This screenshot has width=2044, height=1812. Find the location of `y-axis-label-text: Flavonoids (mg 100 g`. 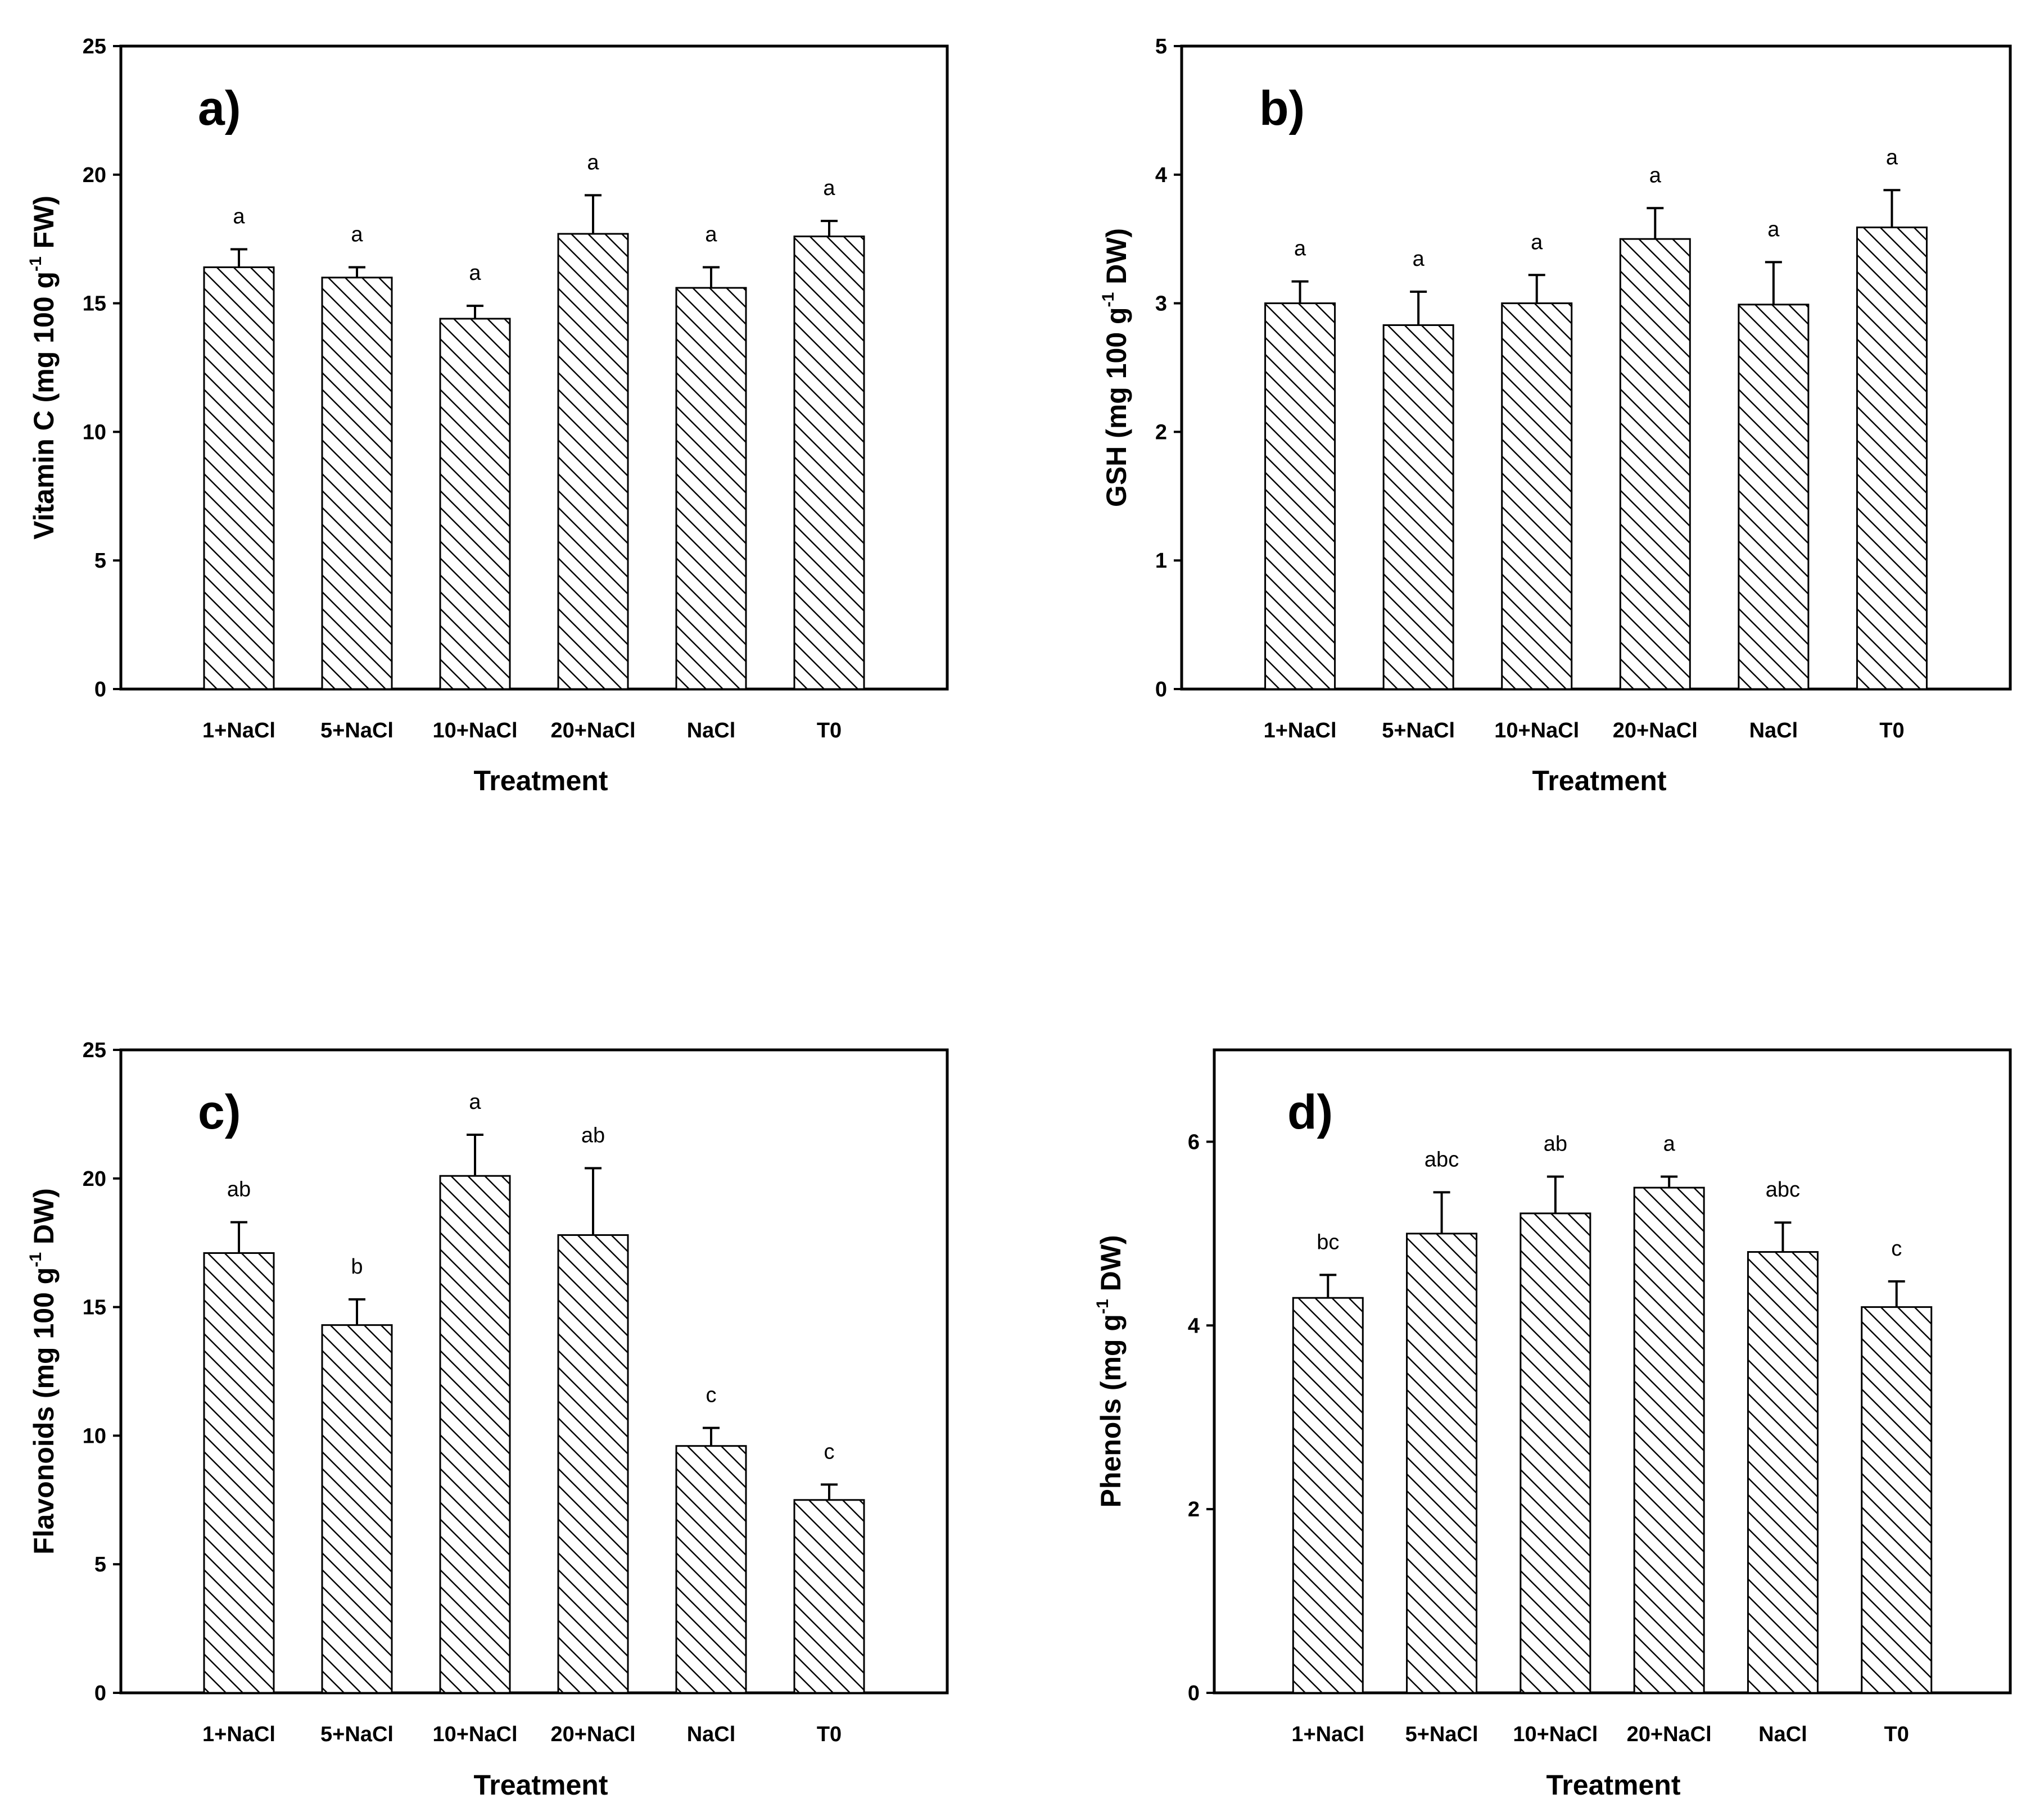

y-axis-label-text: Flavonoids (mg 100 g is located at coordinates (44, 1411).